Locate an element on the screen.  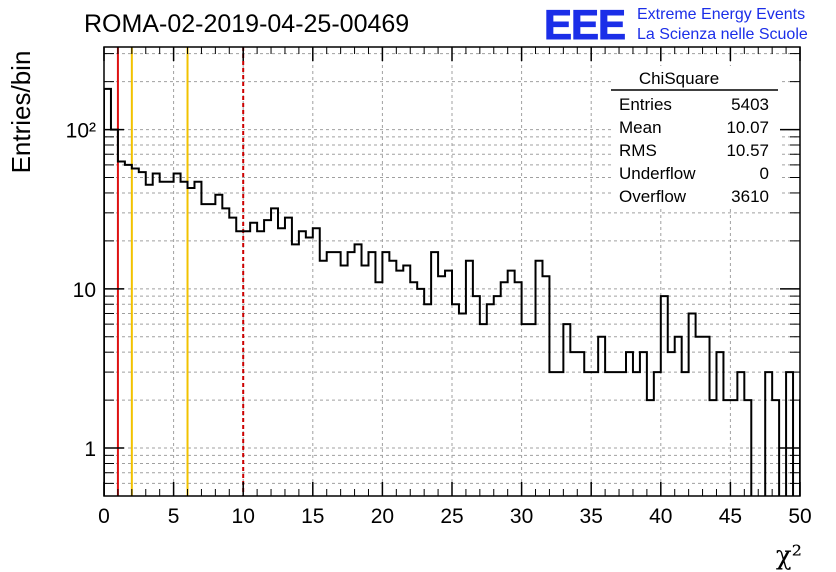
stats-box-title: ChiSquare is located at coordinates (679, 78).